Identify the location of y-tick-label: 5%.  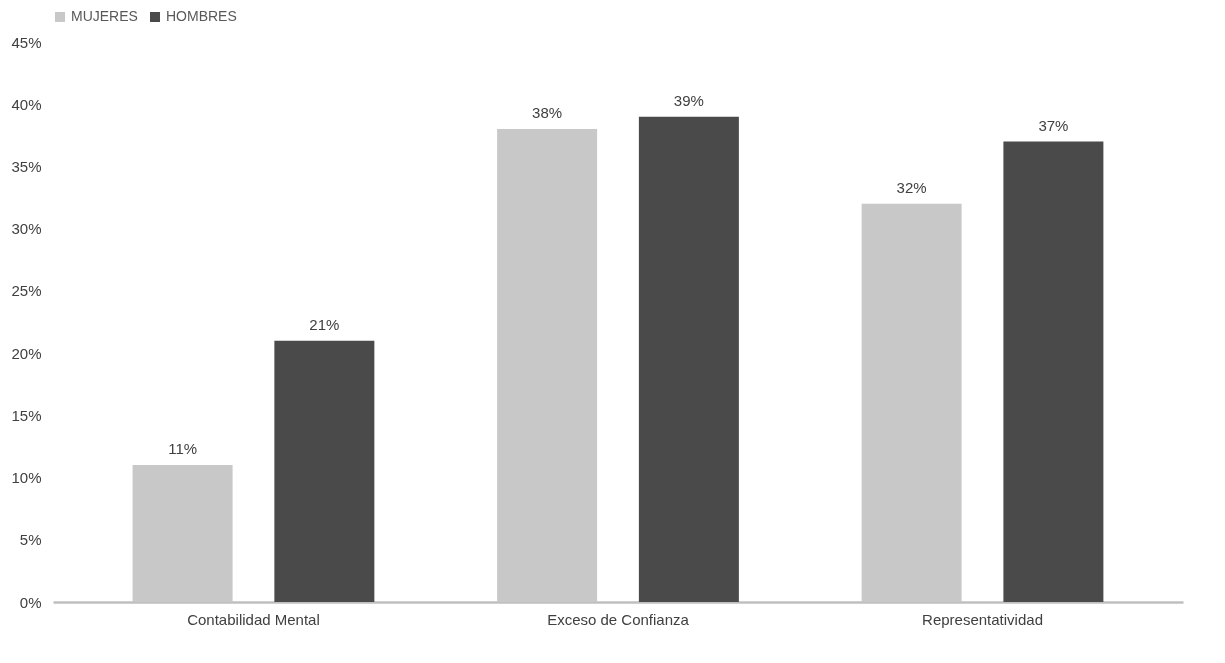
(30, 540).